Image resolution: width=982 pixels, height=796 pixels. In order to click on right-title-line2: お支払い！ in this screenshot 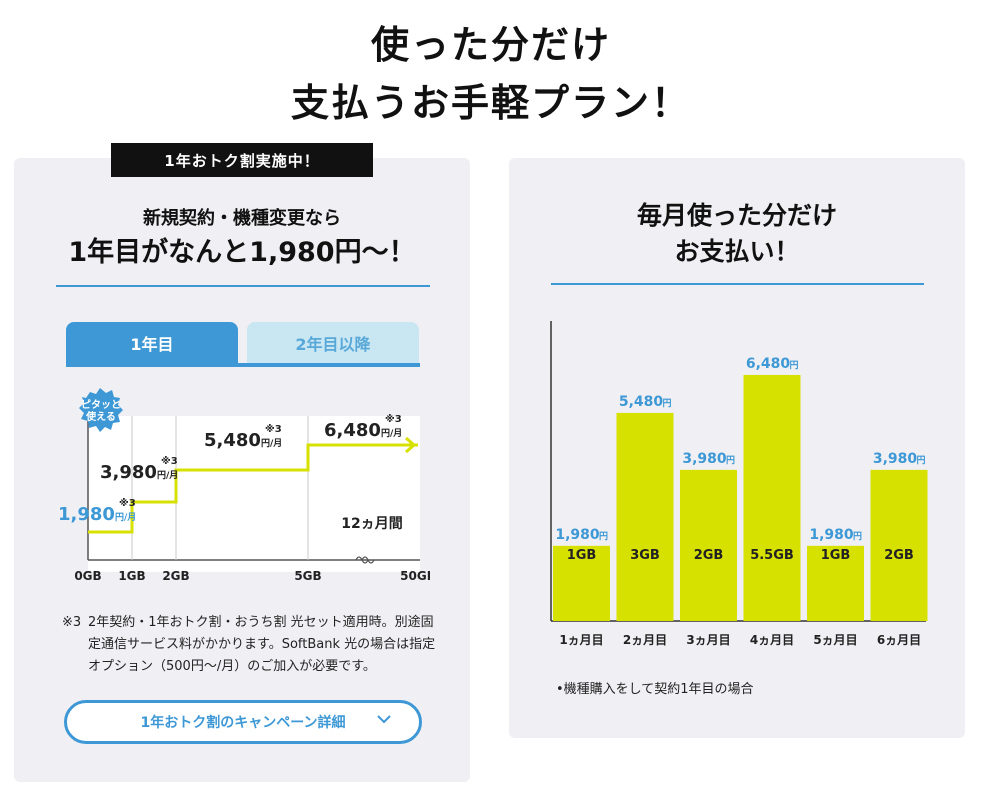, I will do `click(737, 251)`.